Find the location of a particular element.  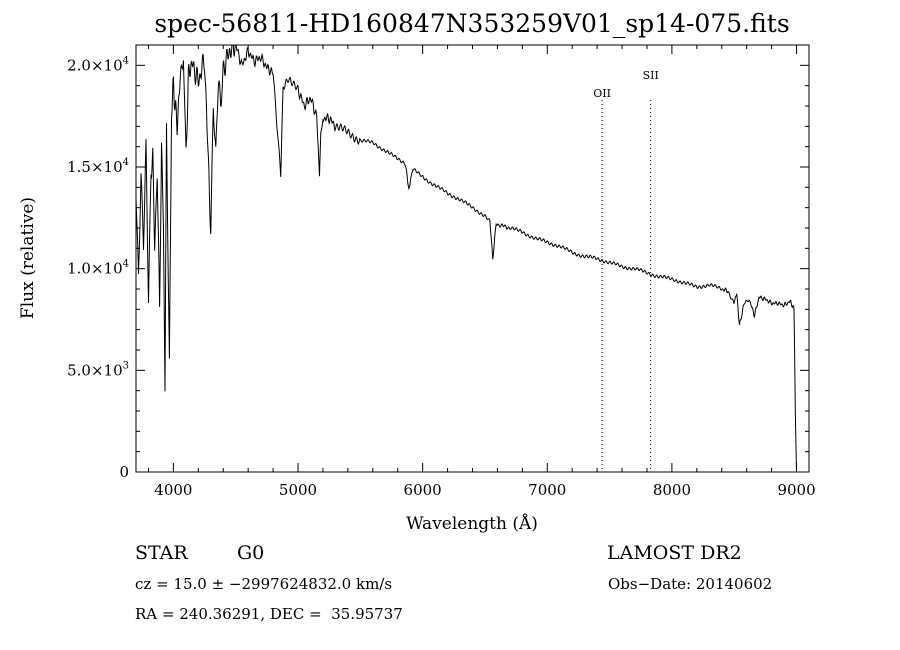

object-class: STAR is located at coordinates (161, 553).